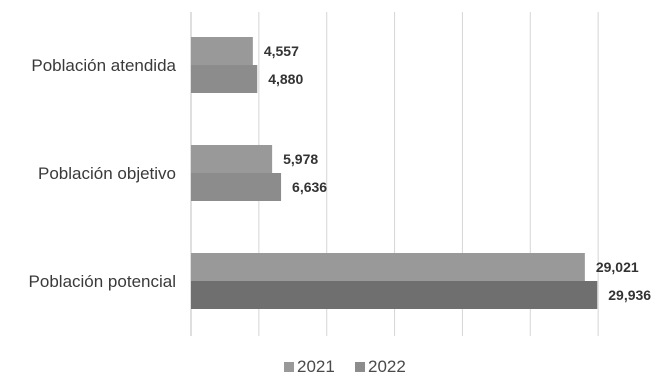 The width and height of the screenshot is (661, 383). What do you see at coordinates (316, 366) in the screenshot?
I see `legend-label-2021: 2021` at bounding box center [316, 366].